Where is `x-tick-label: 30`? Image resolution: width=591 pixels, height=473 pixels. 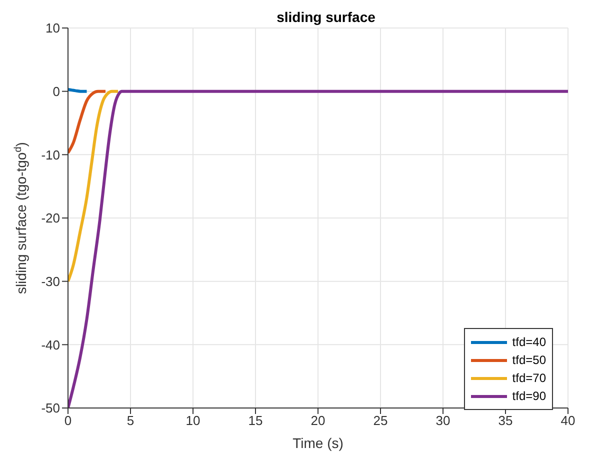
x-tick-label: 30 is located at coordinates (443, 420).